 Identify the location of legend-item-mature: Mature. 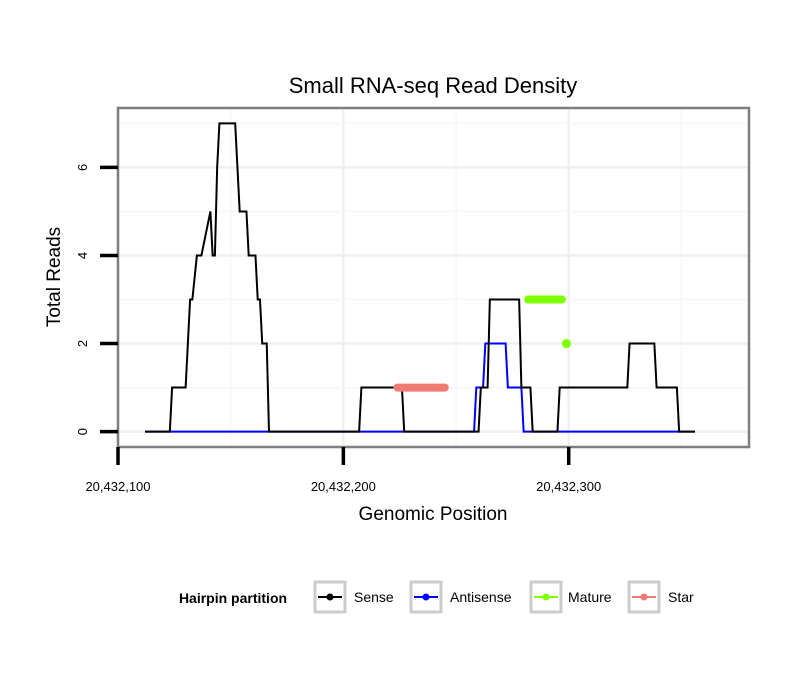
(570, 597).